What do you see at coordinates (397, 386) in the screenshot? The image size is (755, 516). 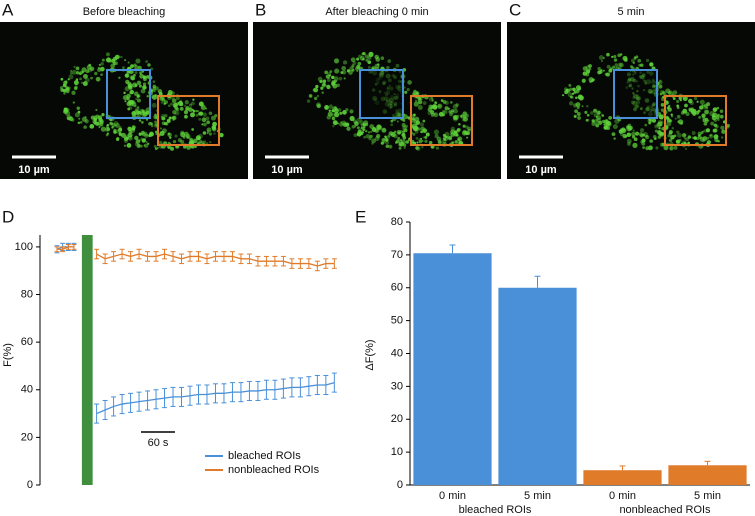 I see `y-tick-label: 30` at bounding box center [397, 386].